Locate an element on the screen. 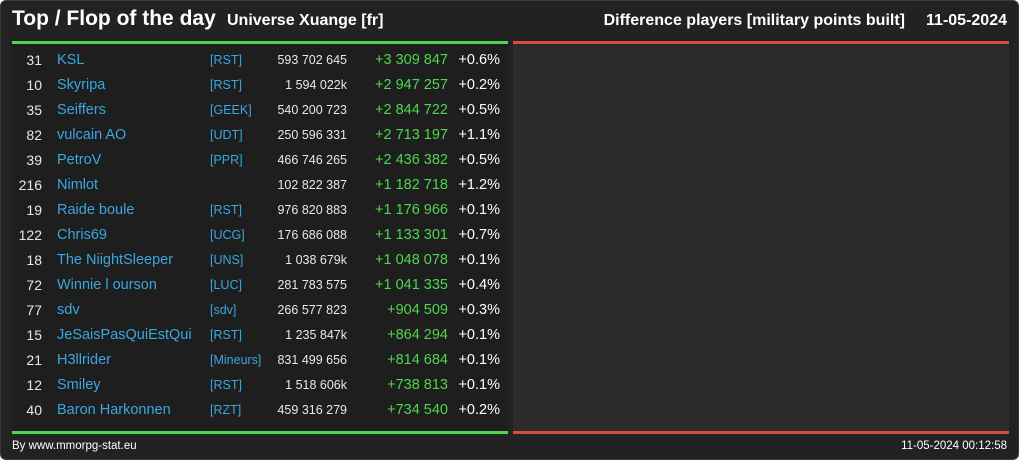  player-name-link: Winnie l ourson is located at coordinates (107, 285).